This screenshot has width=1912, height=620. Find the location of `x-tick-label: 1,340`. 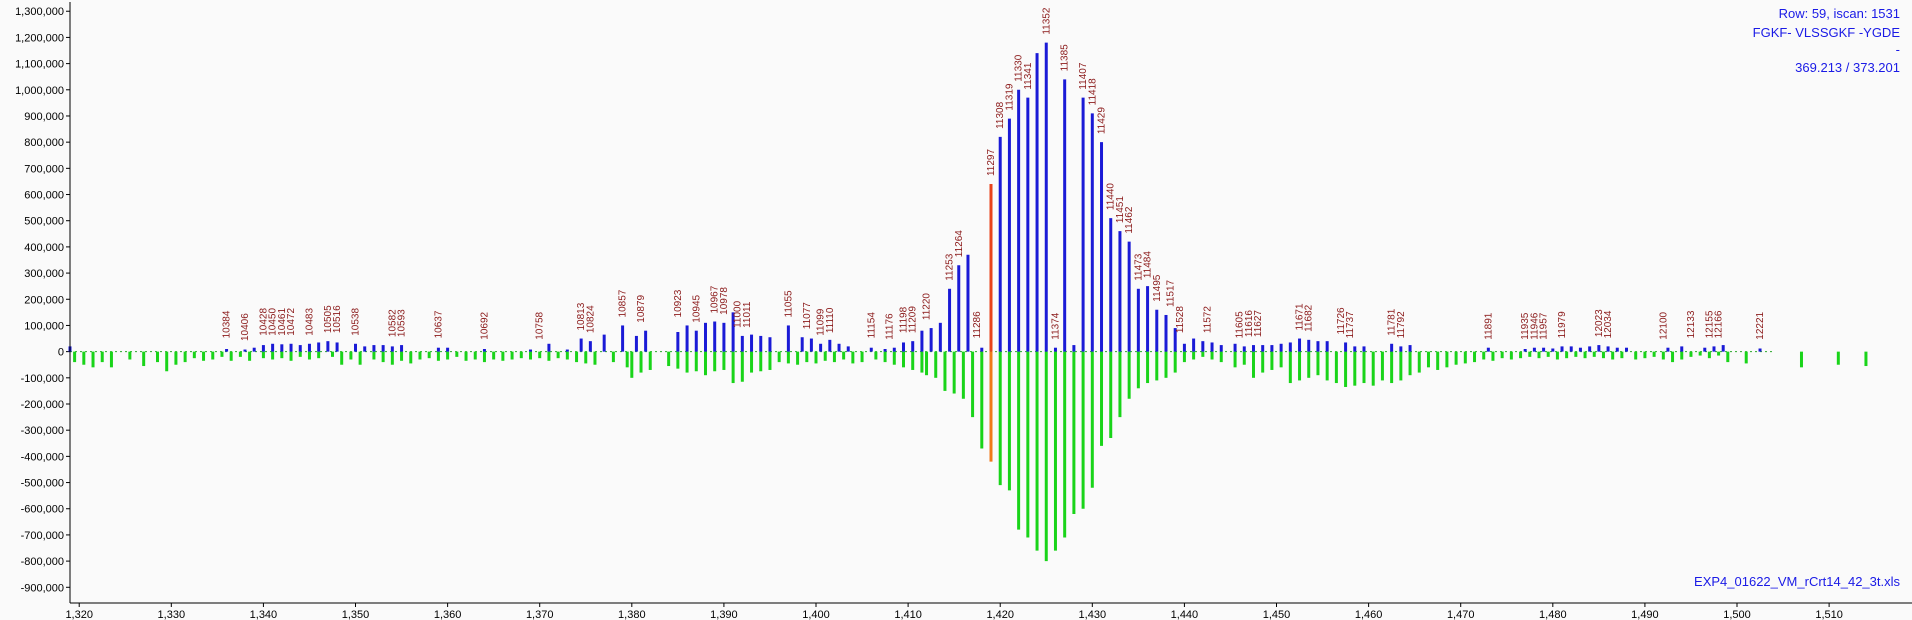

x-tick-label: 1,340 is located at coordinates (264, 614).